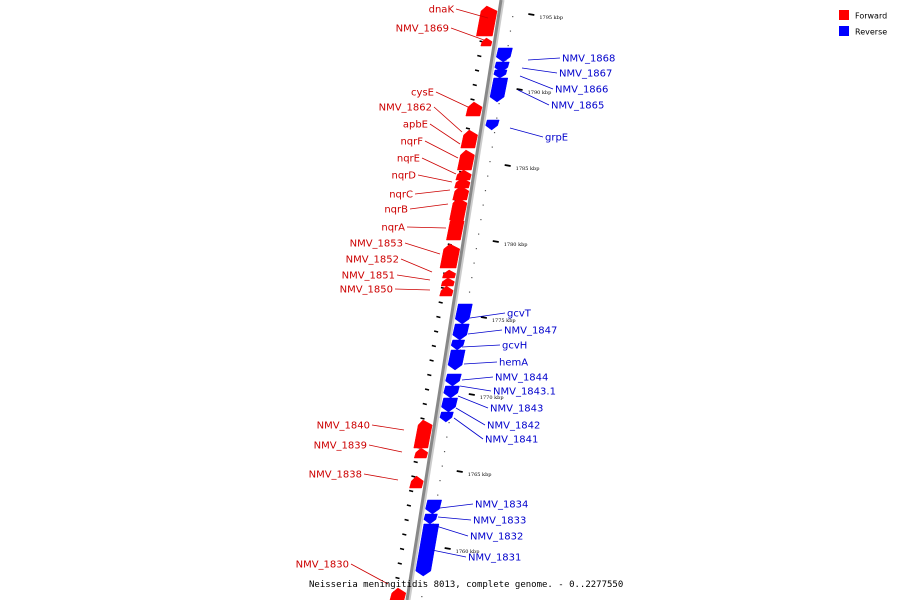  What do you see at coordinates (415, 125) in the screenshot?
I see `forward-gene-label: apbE` at bounding box center [415, 125].